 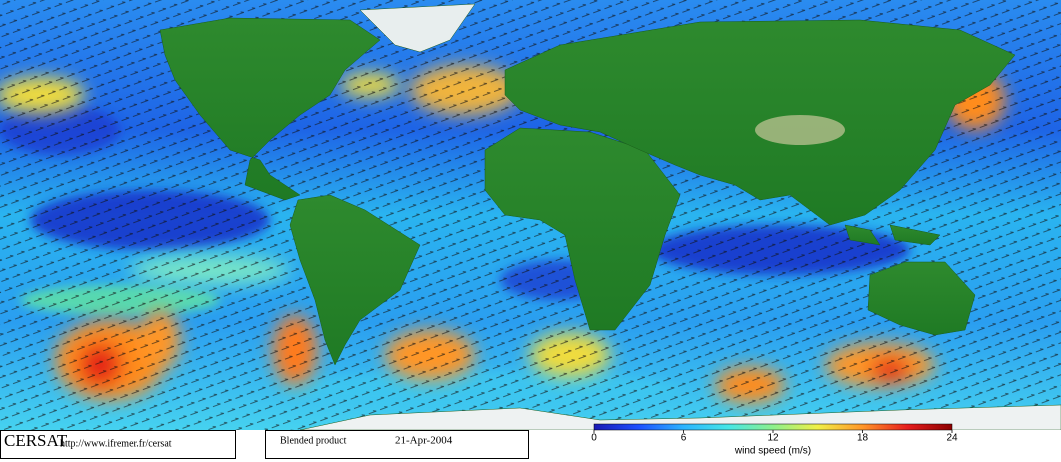 What do you see at coordinates (36, 440) in the screenshot?
I see `logo: CERSAT` at bounding box center [36, 440].